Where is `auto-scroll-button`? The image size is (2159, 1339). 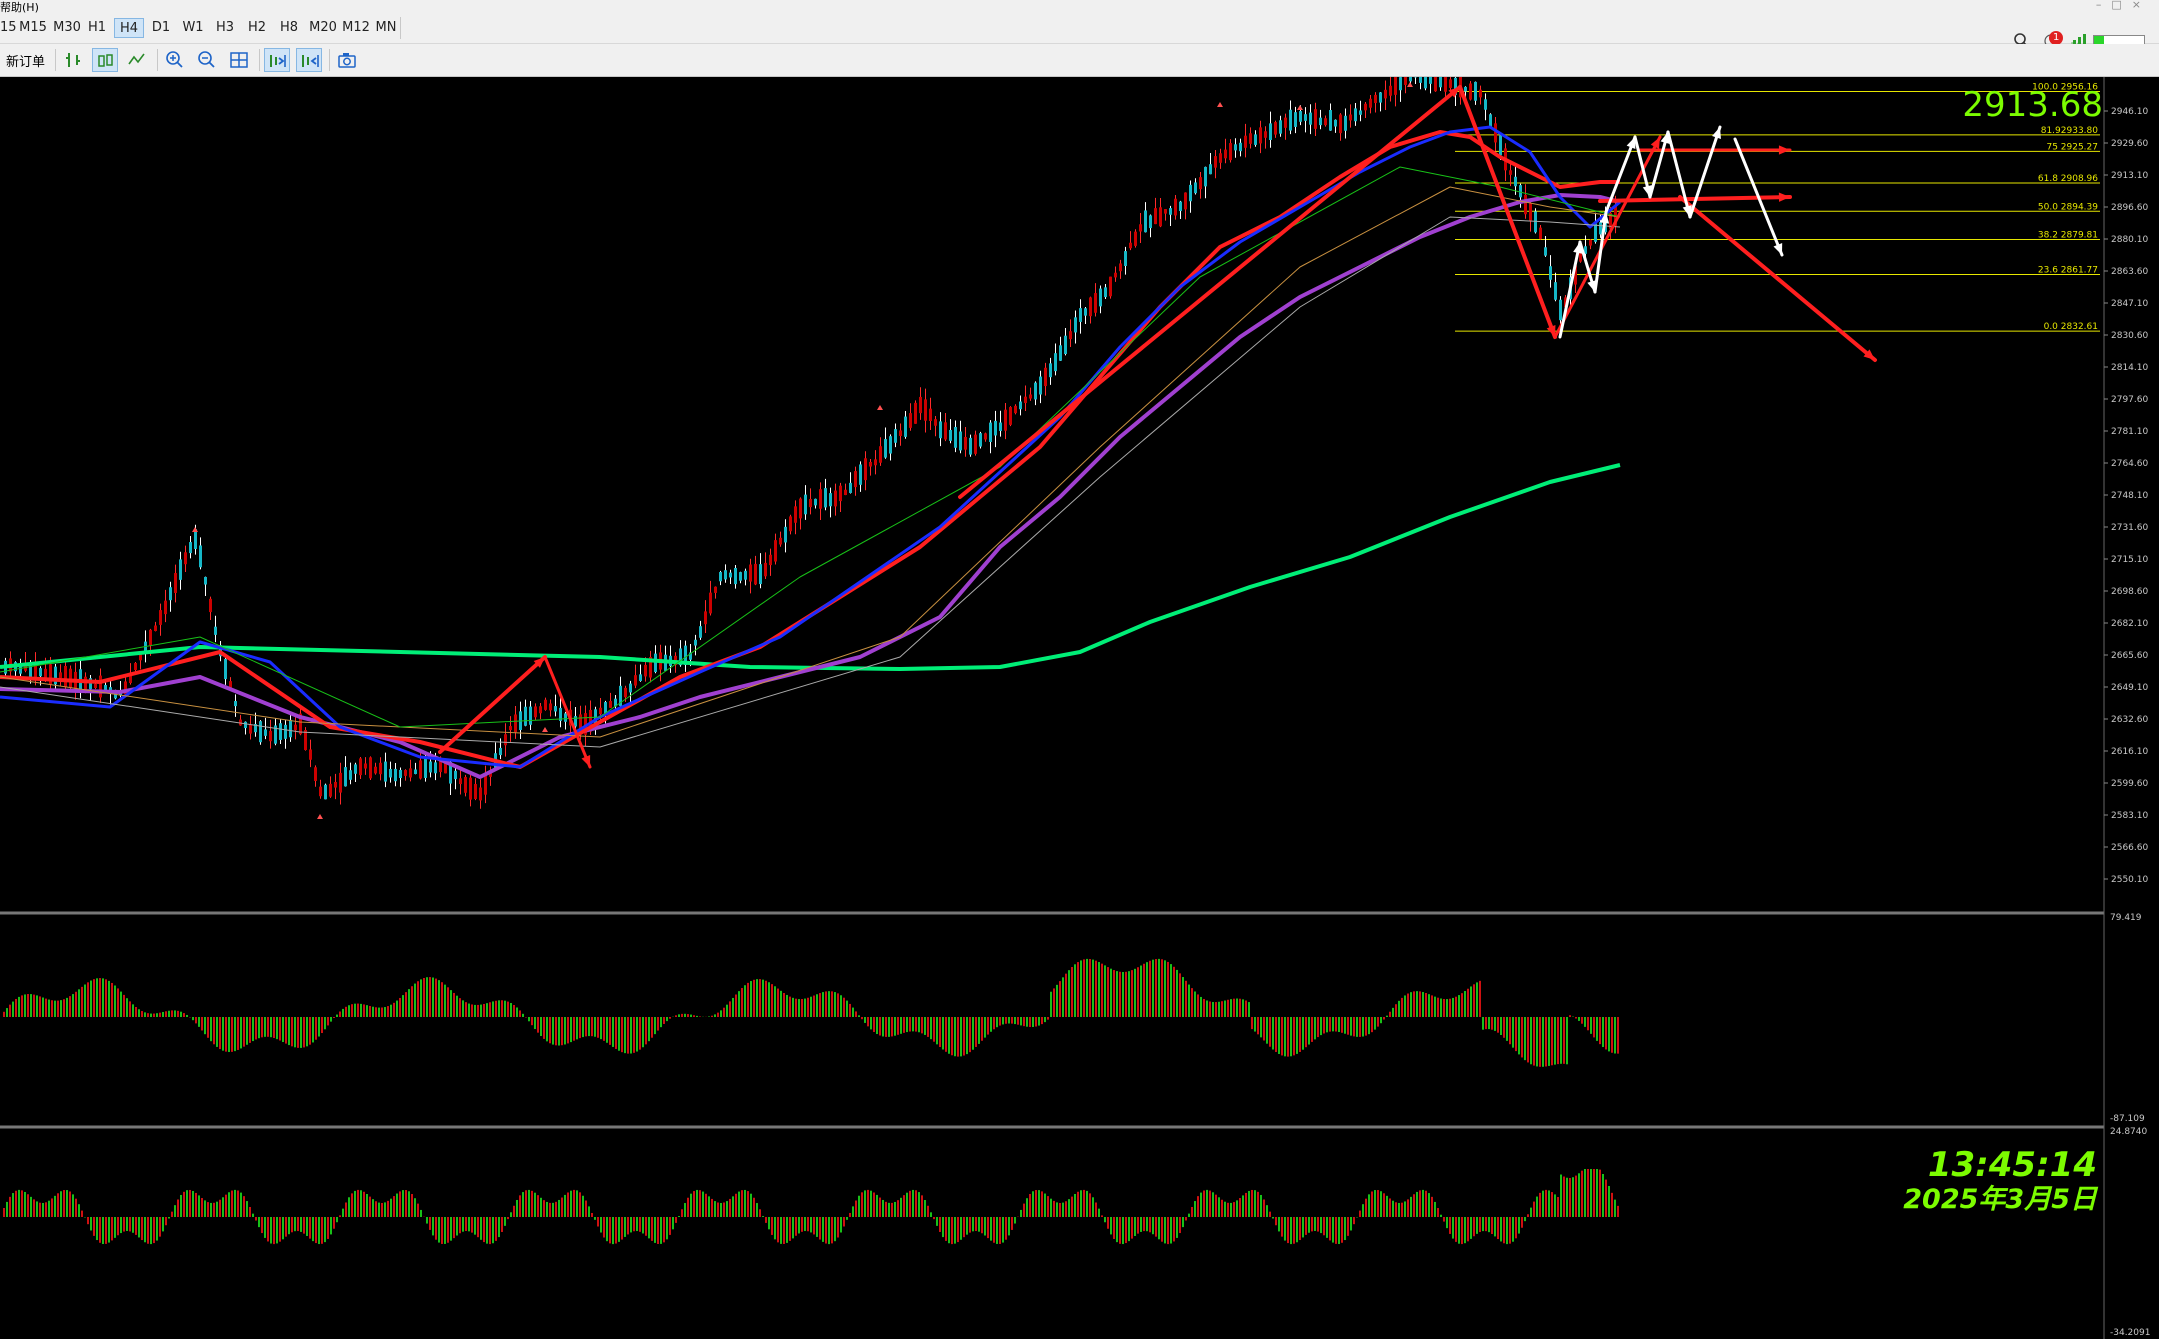
auto-scroll-button is located at coordinates (277, 60).